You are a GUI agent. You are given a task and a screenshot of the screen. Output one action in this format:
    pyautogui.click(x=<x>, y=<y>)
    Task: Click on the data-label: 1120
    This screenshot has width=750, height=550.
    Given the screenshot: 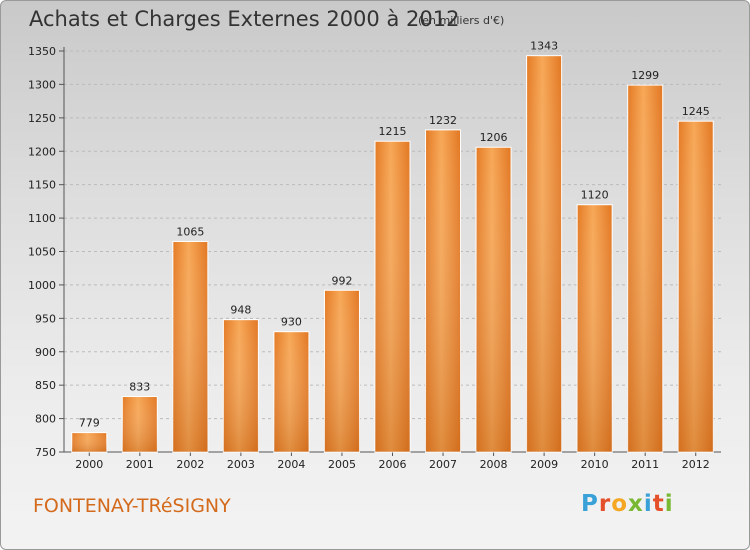 What is the action you would take?
    pyautogui.click(x=595, y=195)
    